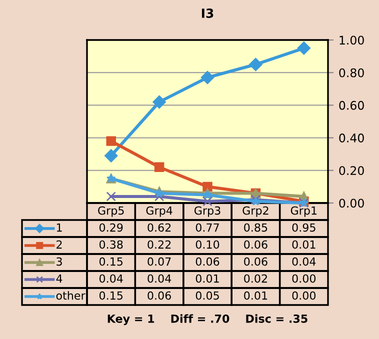 Image resolution: width=379 pixels, height=339 pixels. I want to click on y-tick-label: 1.00, so click(352, 40).